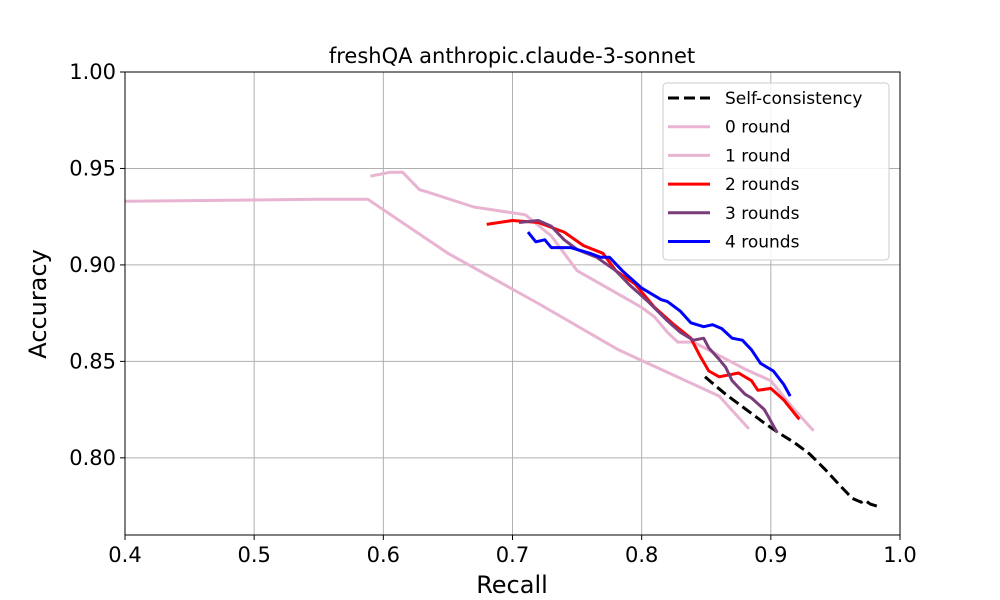  Describe the element at coordinates (758, 156) in the screenshot. I see `legend-label: 1 round` at that location.